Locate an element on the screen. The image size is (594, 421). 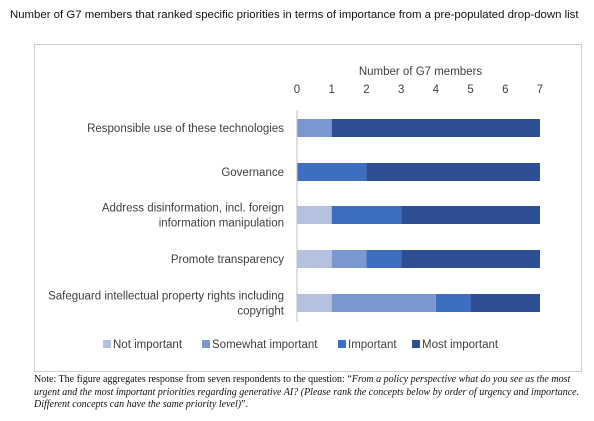
x-tick-label: 3 is located at coordinates (401, 90).